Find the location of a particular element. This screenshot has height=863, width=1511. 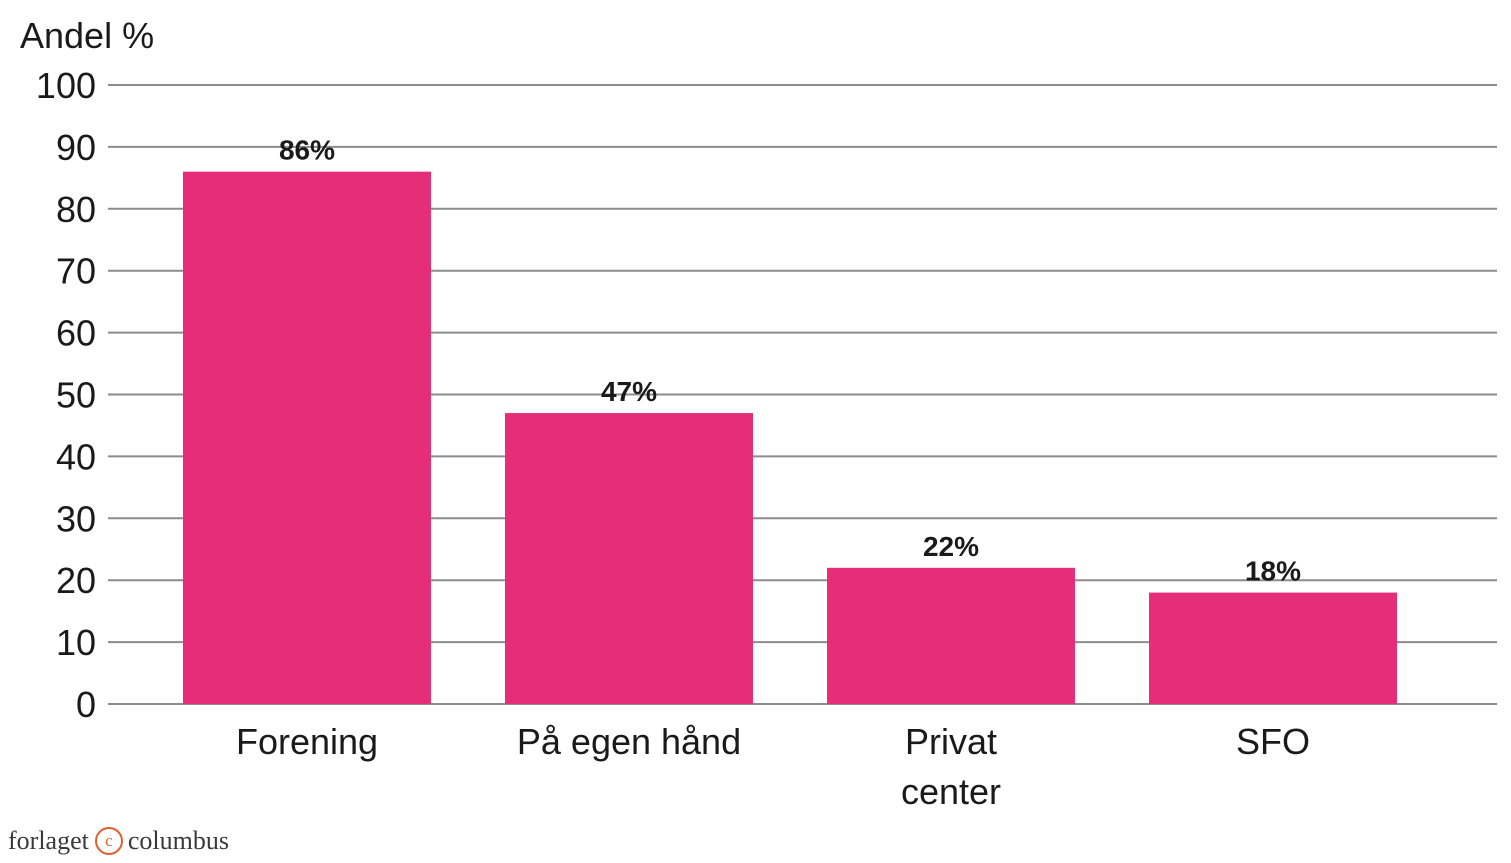

y-tick-label: 10 is located at coordinates (76, 642).